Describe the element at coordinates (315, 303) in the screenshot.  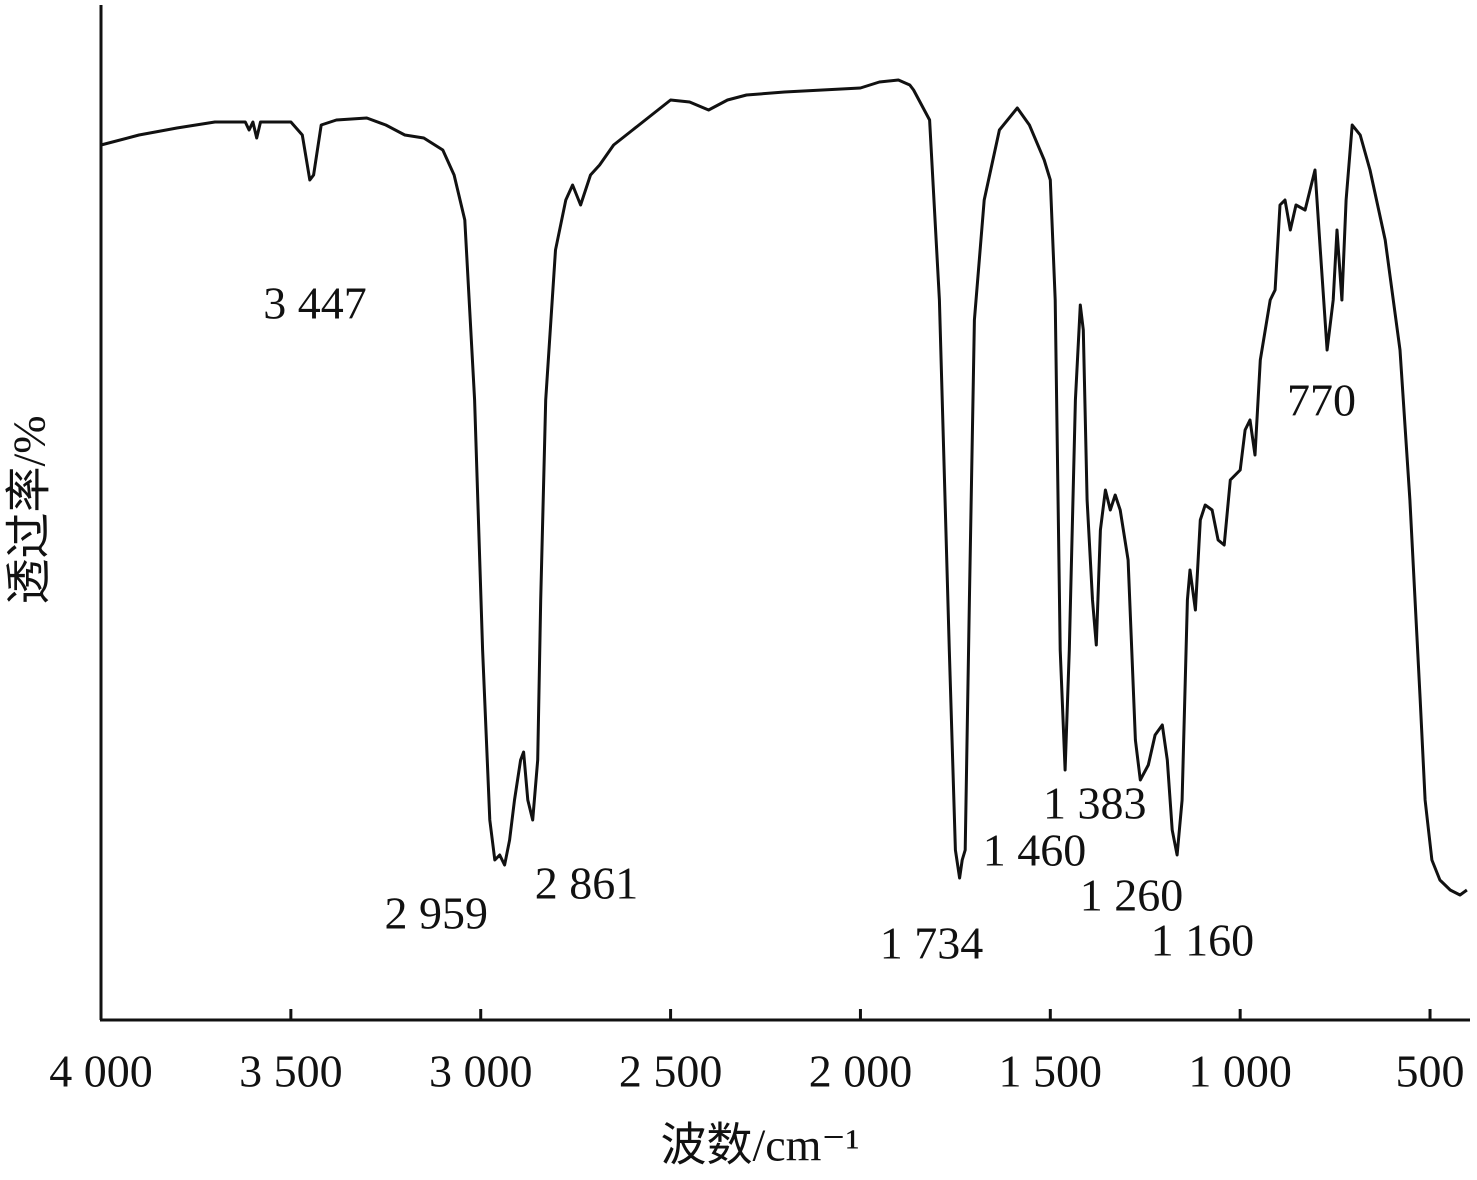
I see `peak-label: 3 447` at that location.